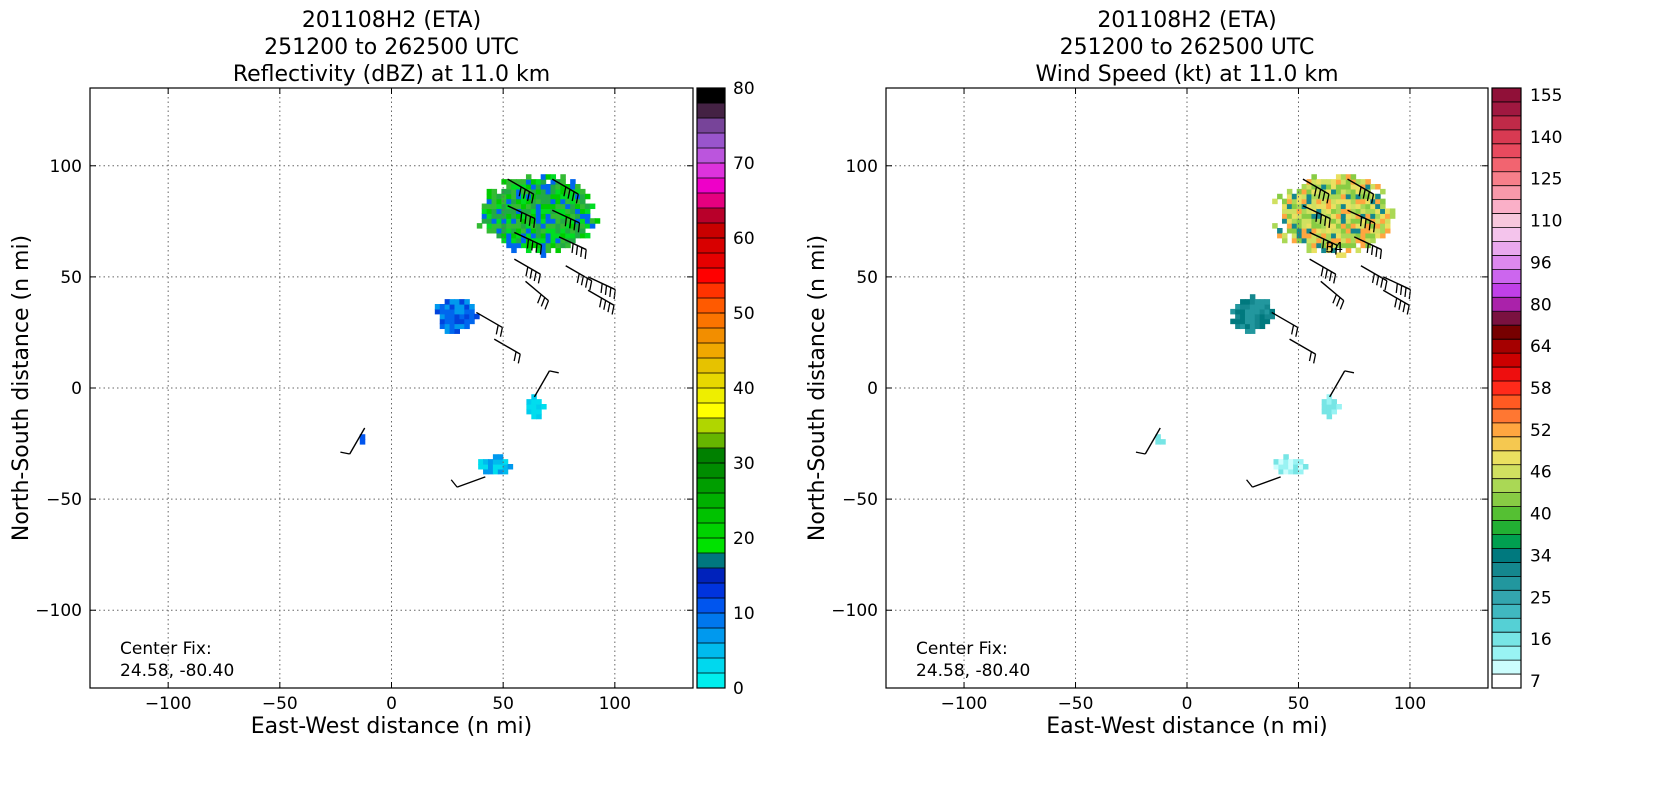 Image resolution: width=1654 pixels, height=787 pixels. I want to click on x-tick-label: −100, so click(964, 704).